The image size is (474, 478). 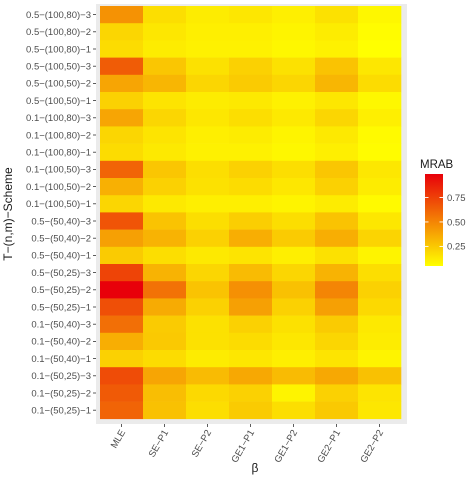 I want to click on y-tick-label: 0.5−(50,40)−3, so click(x=61, y=221).